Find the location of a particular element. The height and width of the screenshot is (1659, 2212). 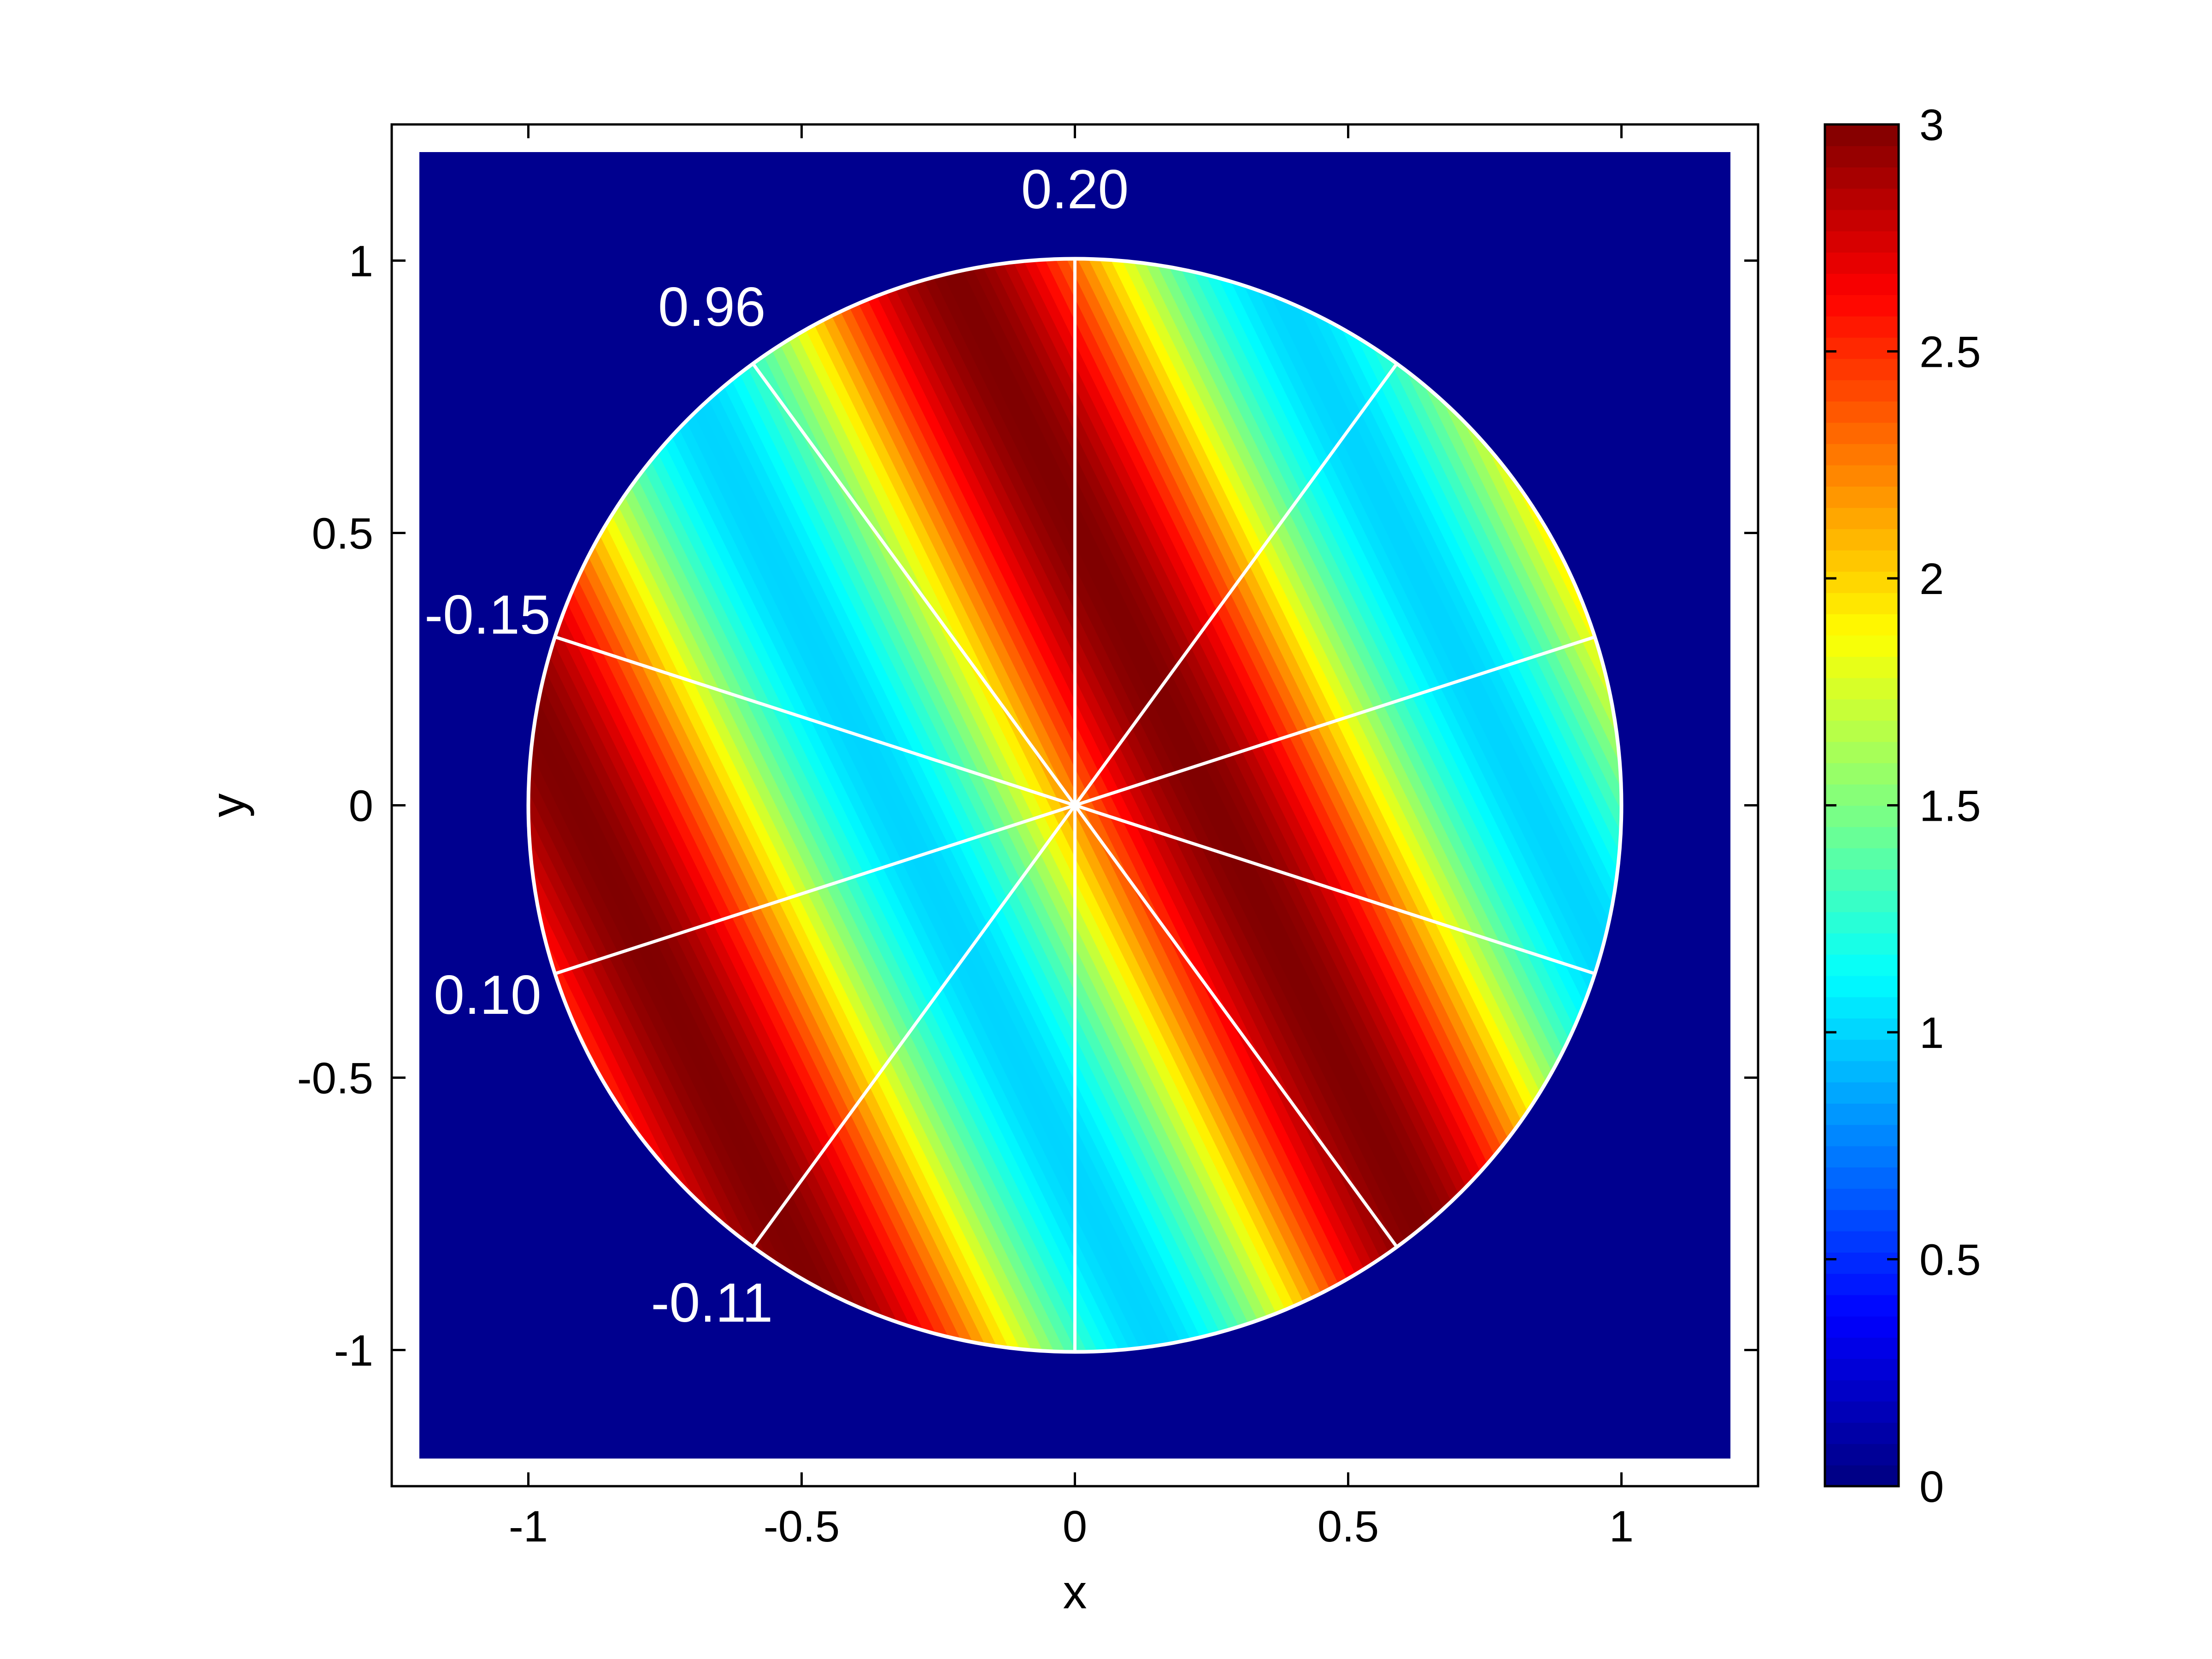

y-tick-label: 0 is located at coordinates (361, 806).